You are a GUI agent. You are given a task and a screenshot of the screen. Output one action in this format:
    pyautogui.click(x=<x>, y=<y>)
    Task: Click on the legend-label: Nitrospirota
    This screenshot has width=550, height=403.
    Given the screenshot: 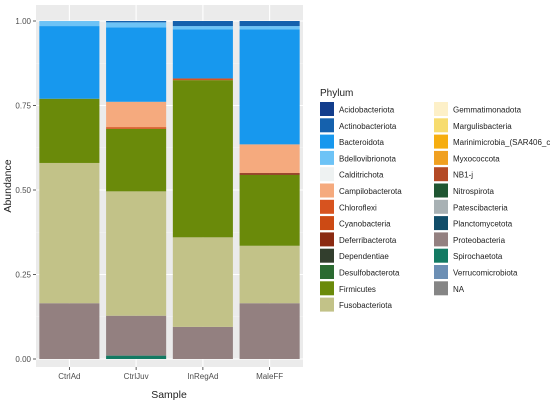 What is the action you would take?
    pyautogui.click(x=473, y=191)
    